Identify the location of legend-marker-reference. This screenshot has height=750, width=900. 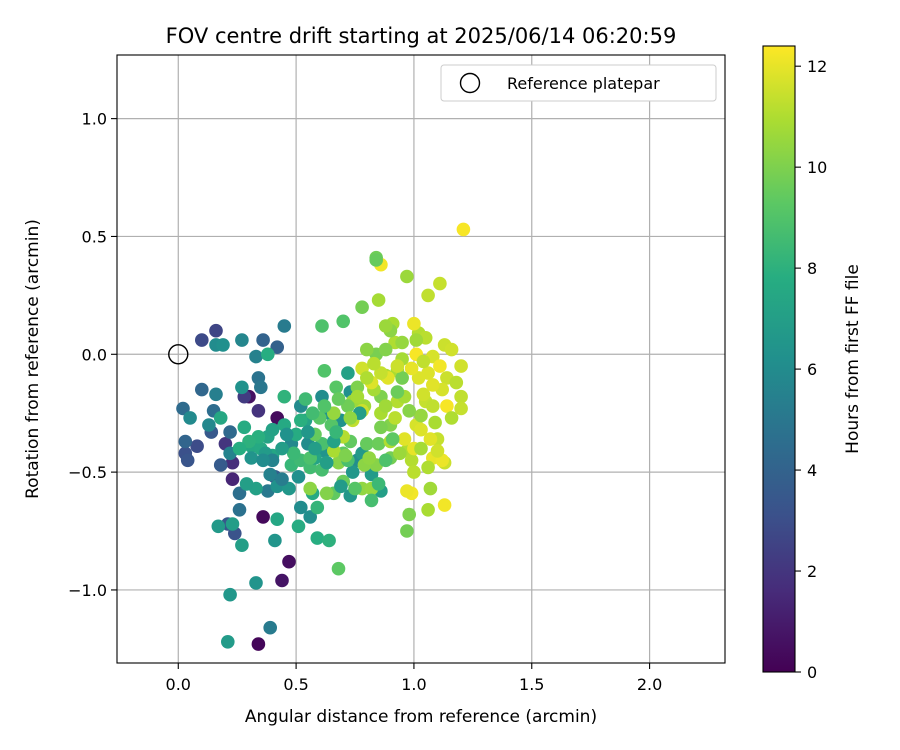
(470, 83).